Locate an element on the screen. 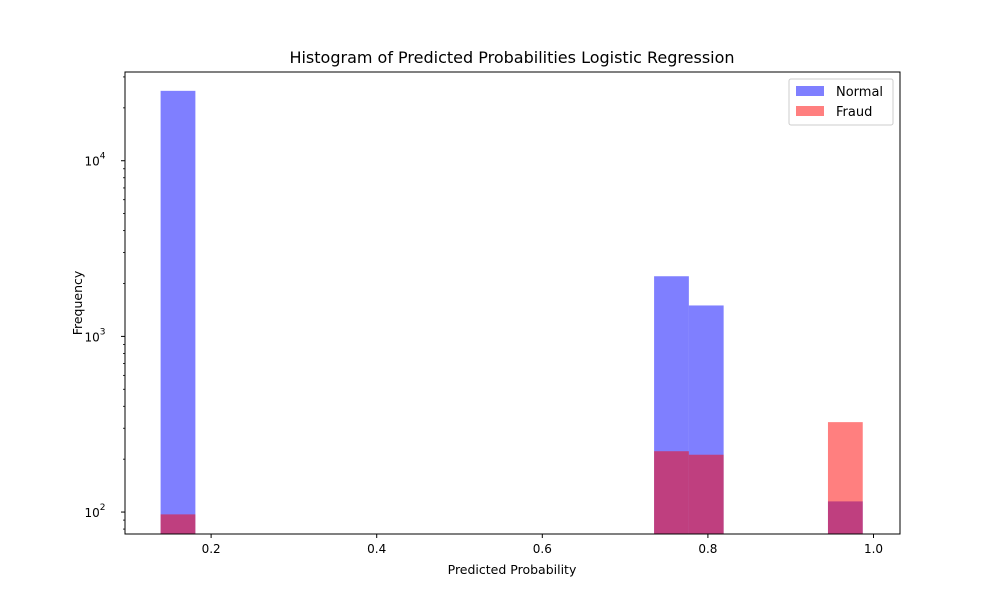  x-tick-label: 0.4 is located at coordinates (376, 549).